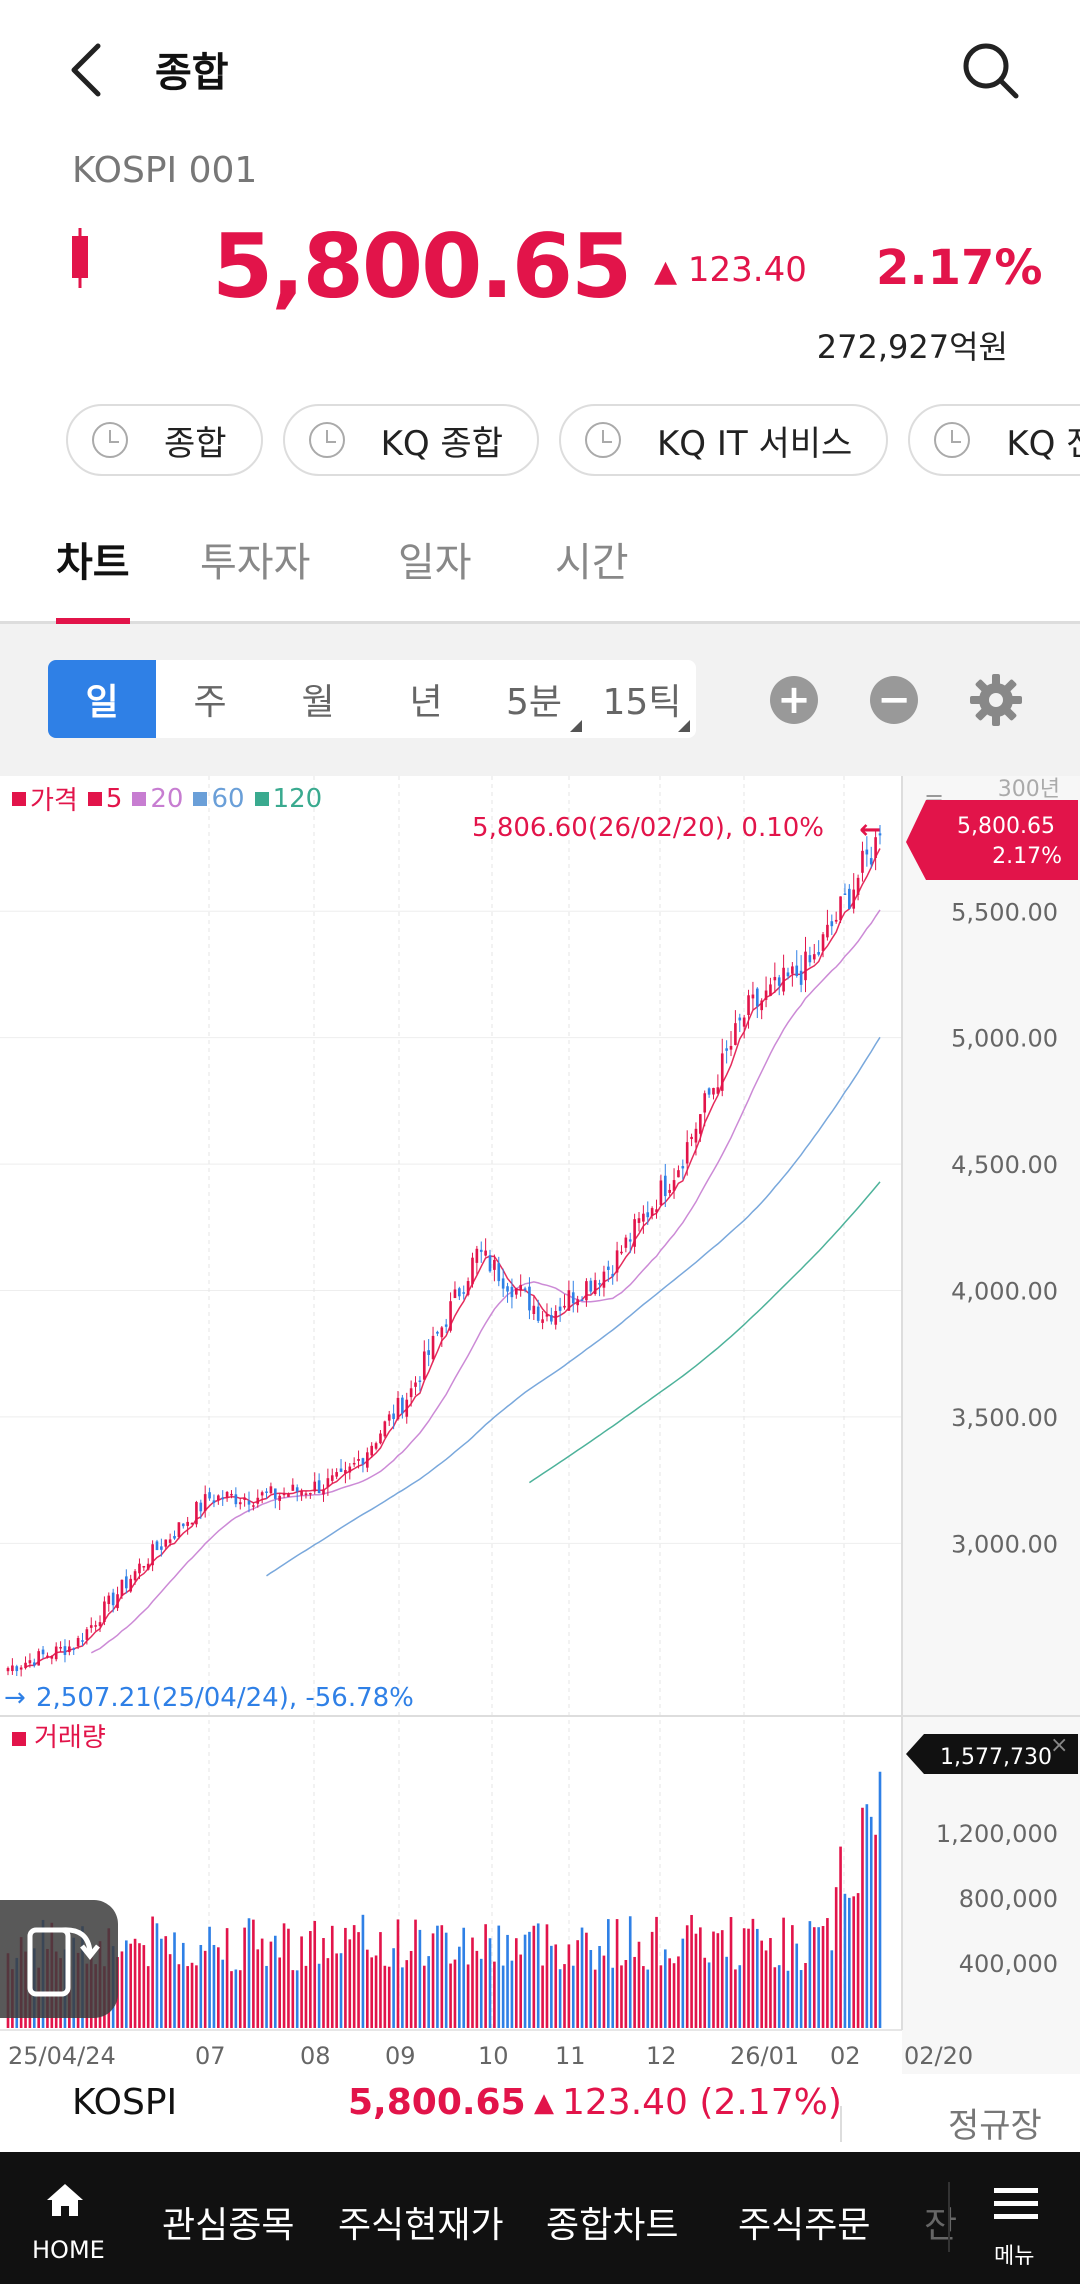  I want to click on nav-balance-partial: 잔, so click(941, 2225).